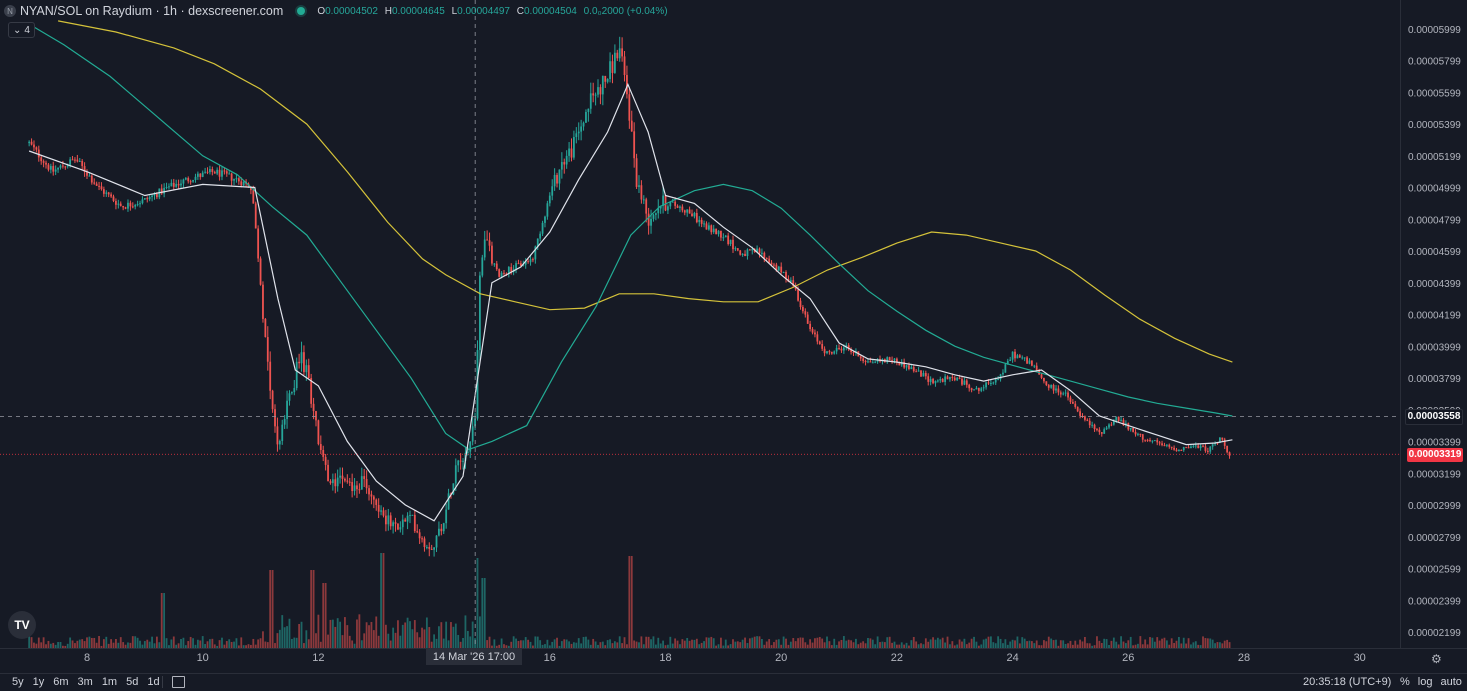  What do you see at coordinates (1360, 658) in the screenshot?
I see `x-tick-label: 30` at bounding box center [1360, 658].